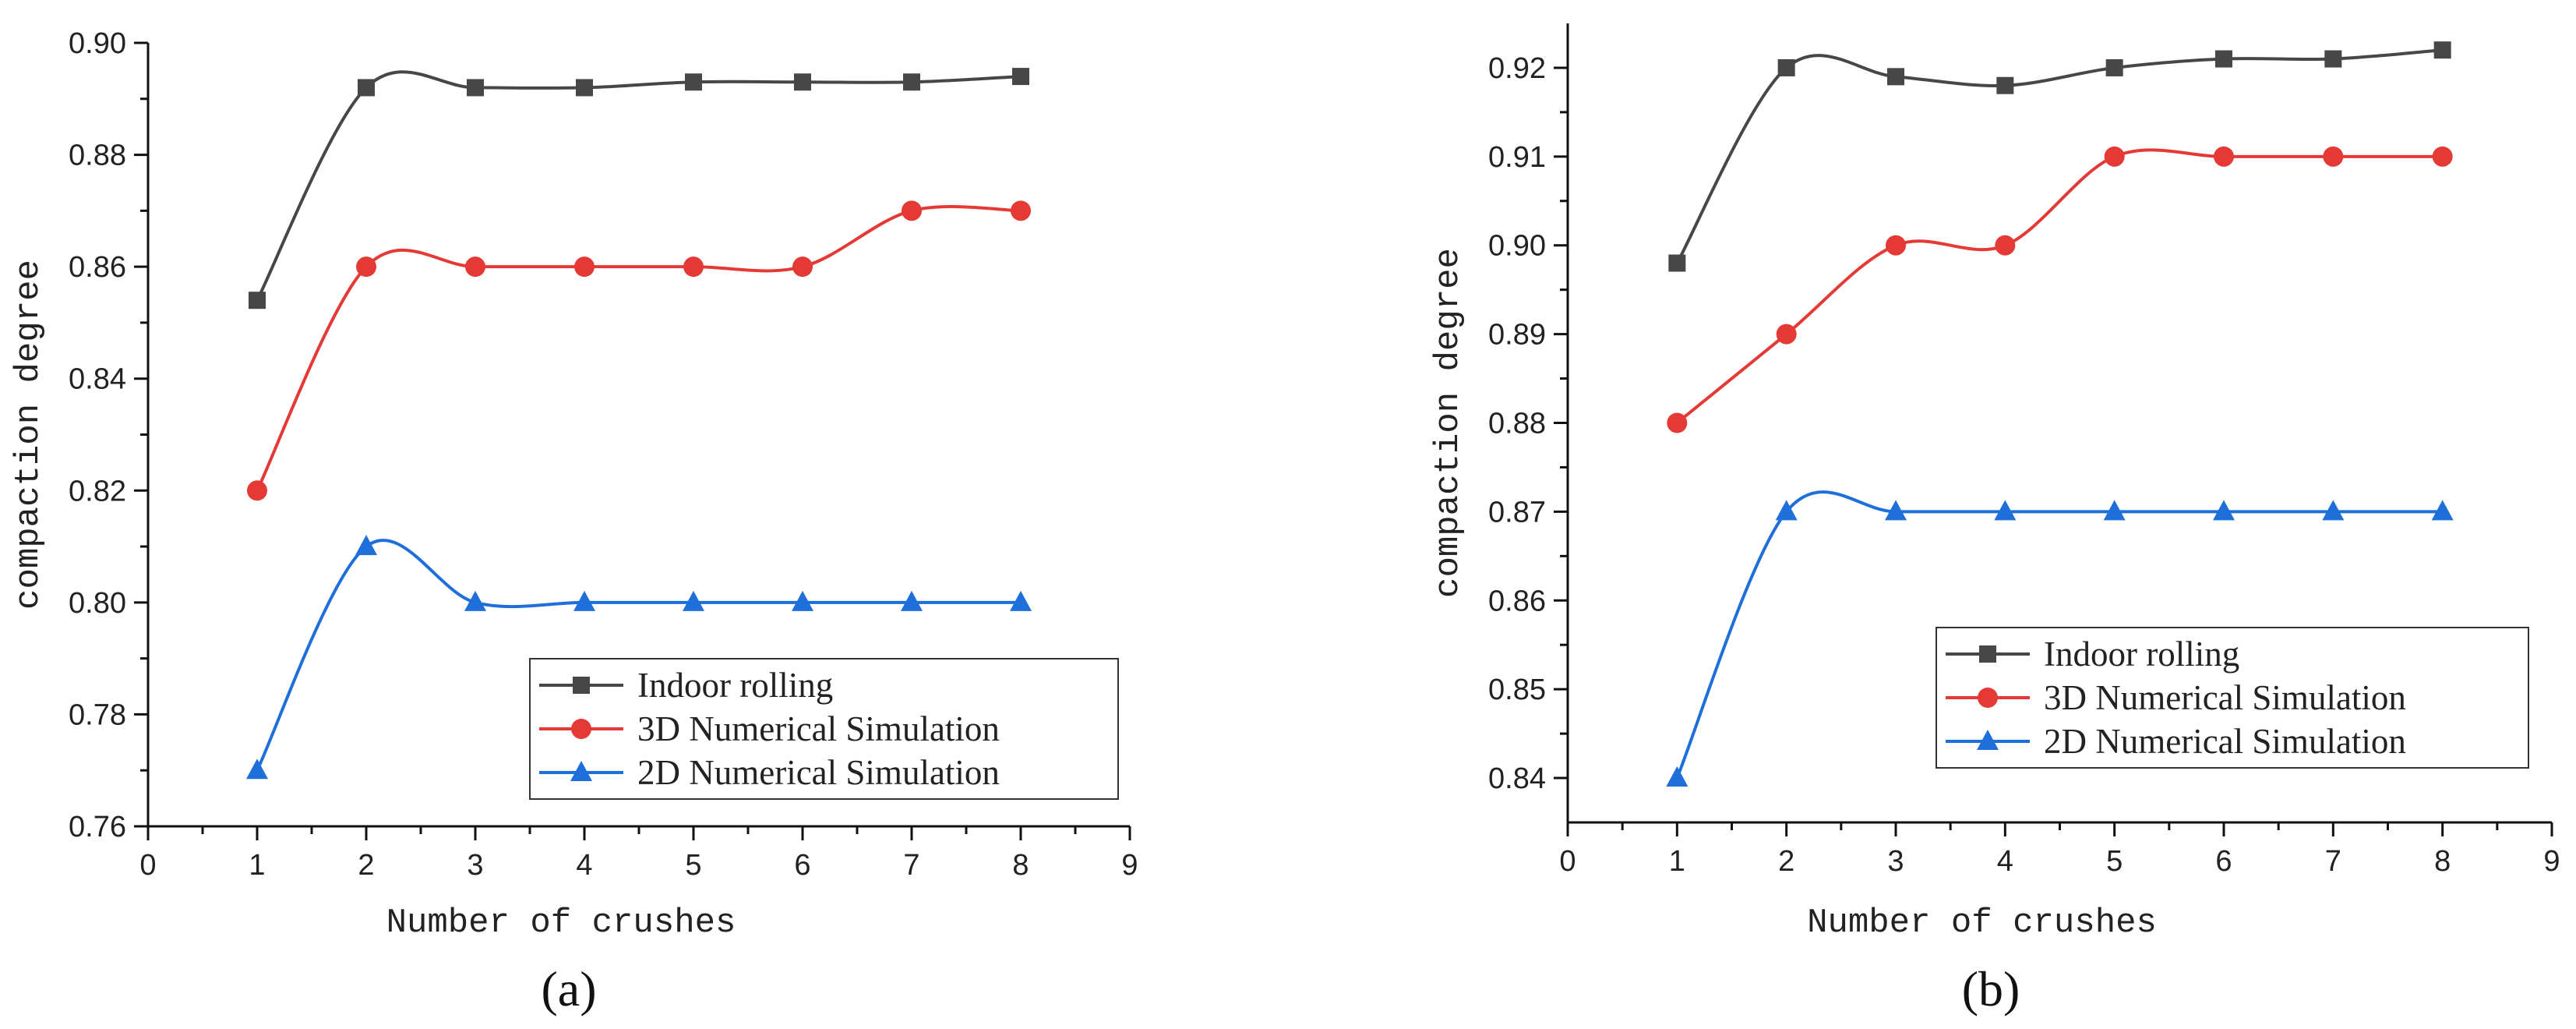  Describe the element at coordinates (2114, 861) in the screenshot. I see `x-tick-label: 5` at that location.